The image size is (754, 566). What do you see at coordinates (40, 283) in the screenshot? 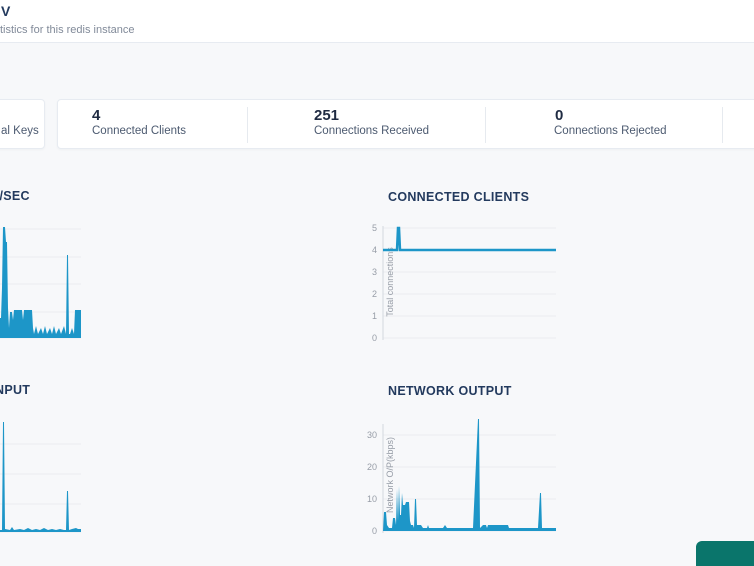
I see `chart-top-left` at bounding box center [40, 283].